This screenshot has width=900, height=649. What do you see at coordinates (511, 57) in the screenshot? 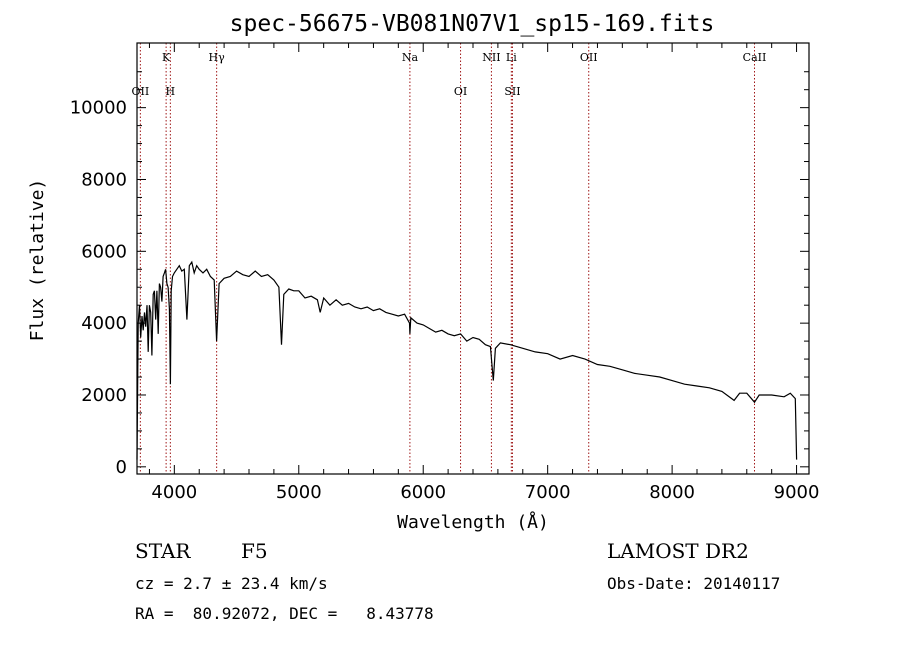
I see `line-marker-label: Li` at bounding box center [511, 57].